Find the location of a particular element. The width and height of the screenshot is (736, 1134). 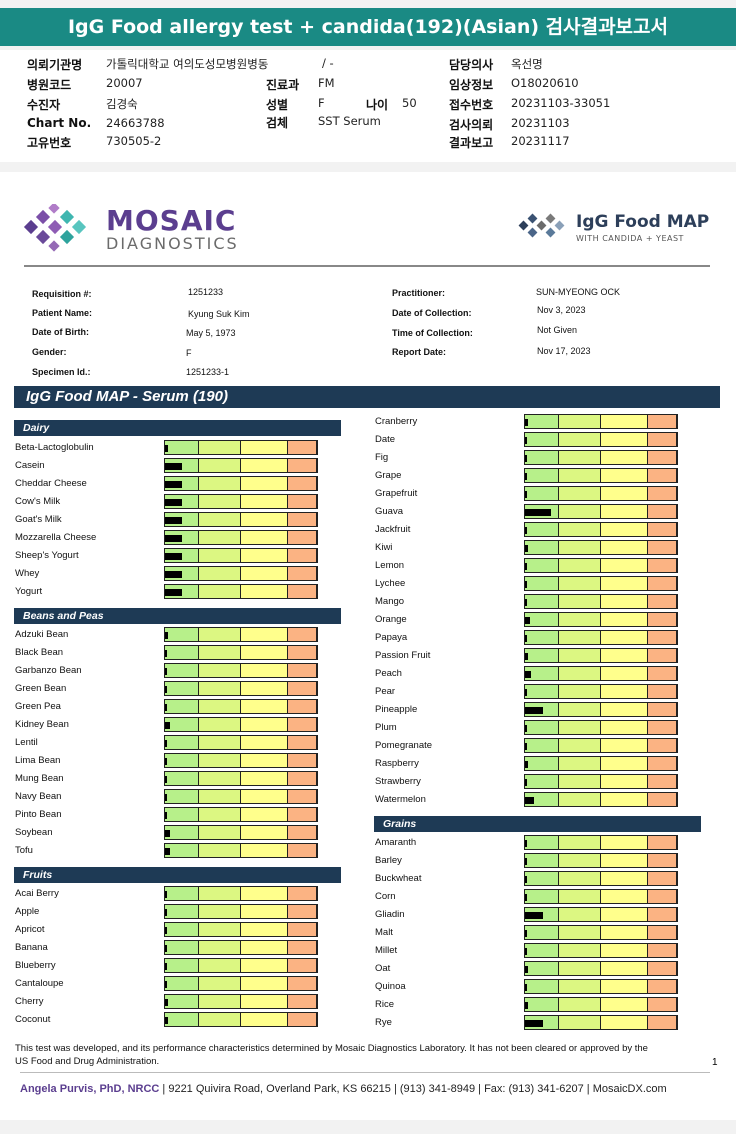

food-name-sheep-s-yogurt: Sheep's Yogurt is located at coordinates (47, 555).